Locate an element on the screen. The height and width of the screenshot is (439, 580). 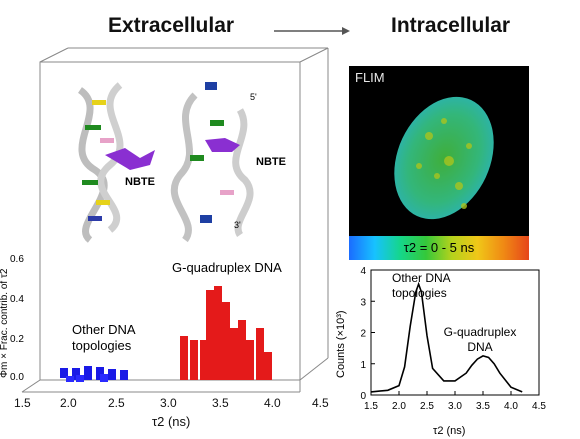
annot-other-line1: Other DNA is located at coordinates (421, 278).